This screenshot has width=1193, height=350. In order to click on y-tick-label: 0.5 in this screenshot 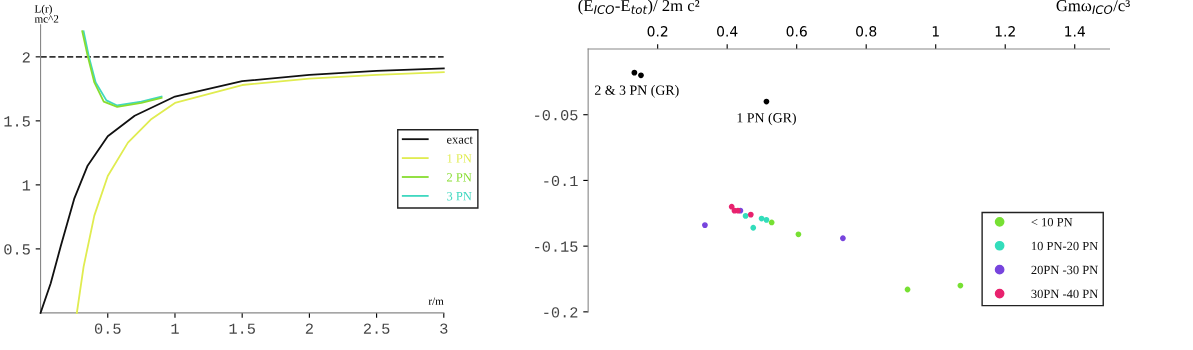, I will do `click(17, 249)`.